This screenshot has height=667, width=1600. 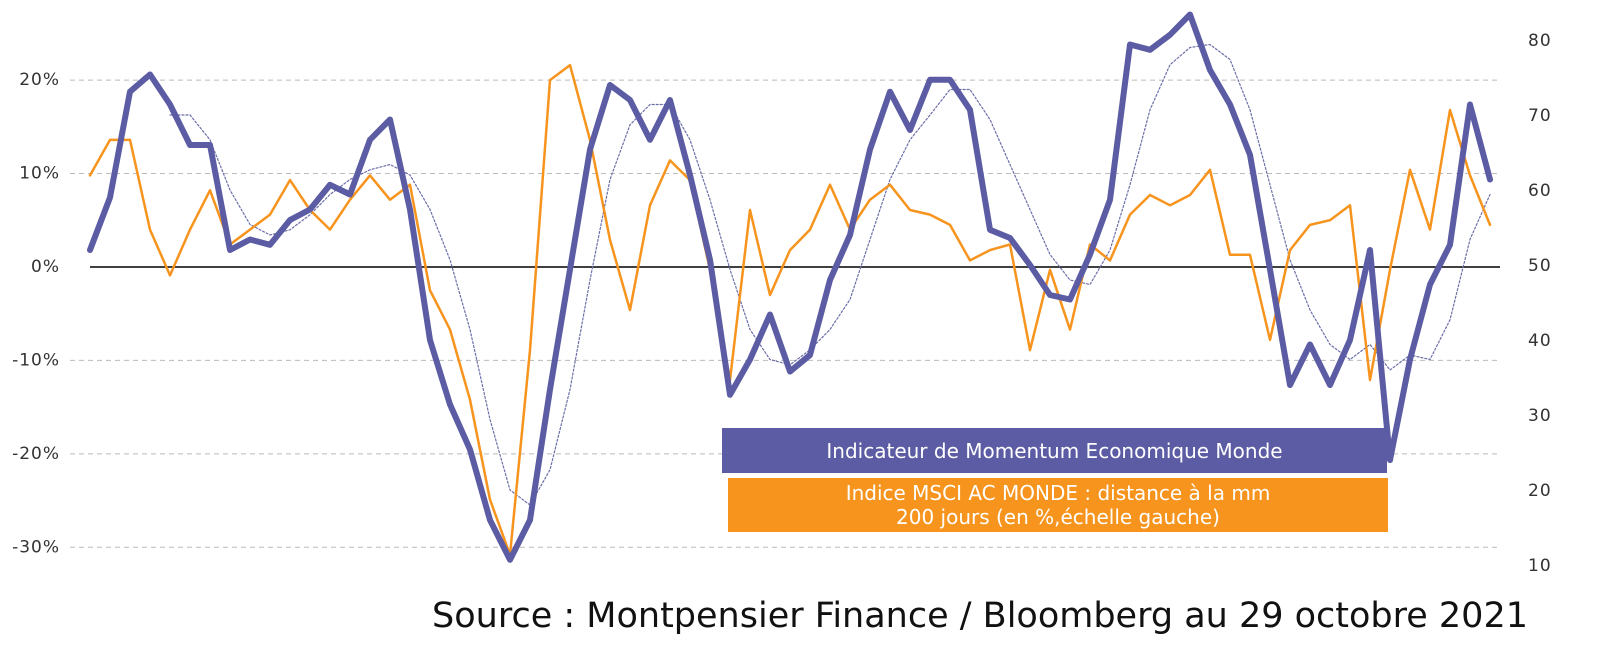 What do you see at coordinates (1540, 491) in the screenshot?
I see `y2-tick-label: 20` at bounding box center [1540, 491].